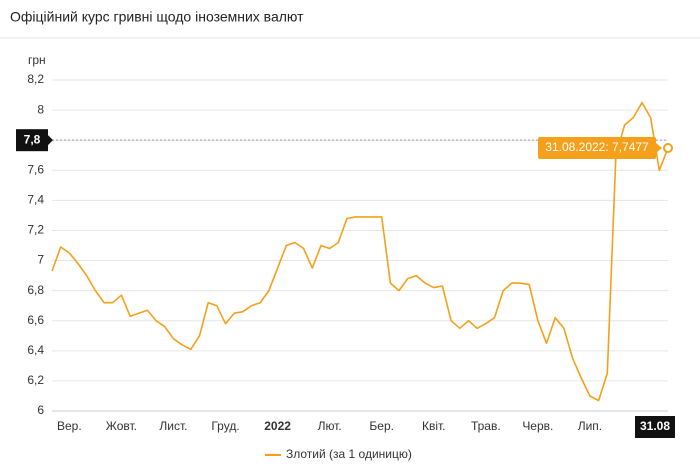 The image size is (700, 469). Describe the element at coordinates (225, 426) in the screenshot. I see `x-tick-label: Груд.` at that location.